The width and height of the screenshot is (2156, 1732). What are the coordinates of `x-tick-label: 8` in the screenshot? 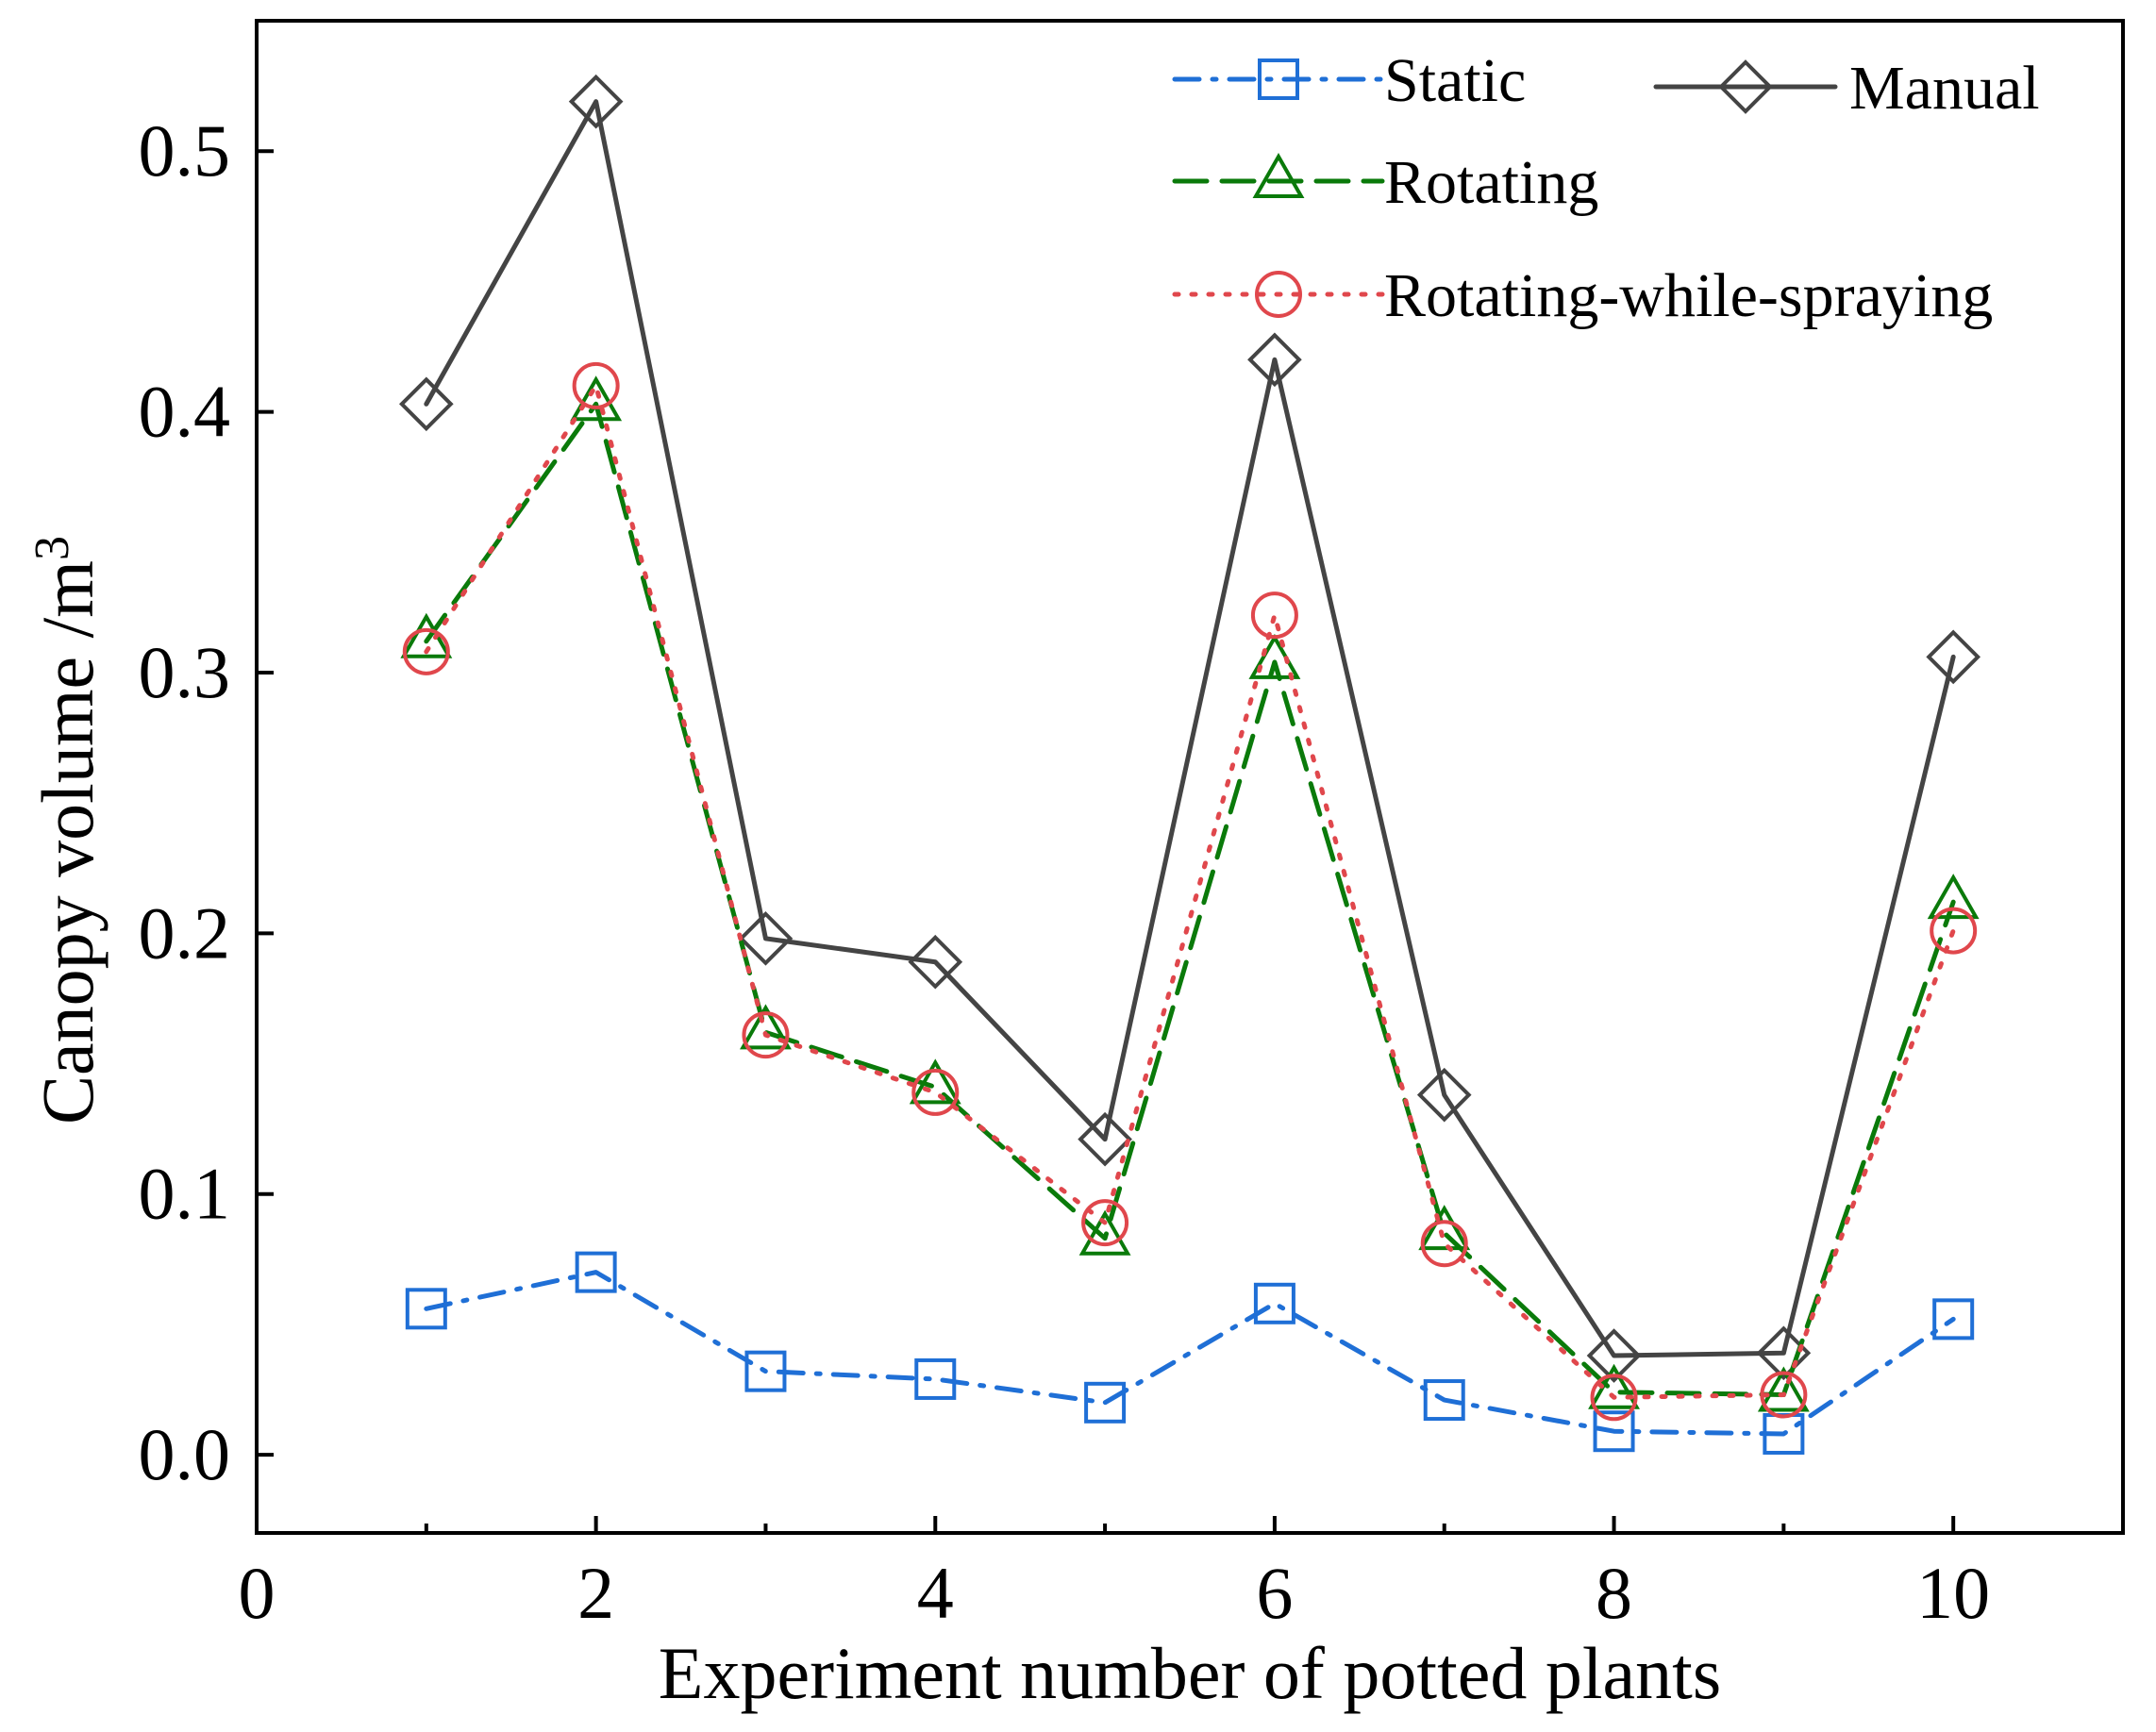 It's located at (1614, 1593).